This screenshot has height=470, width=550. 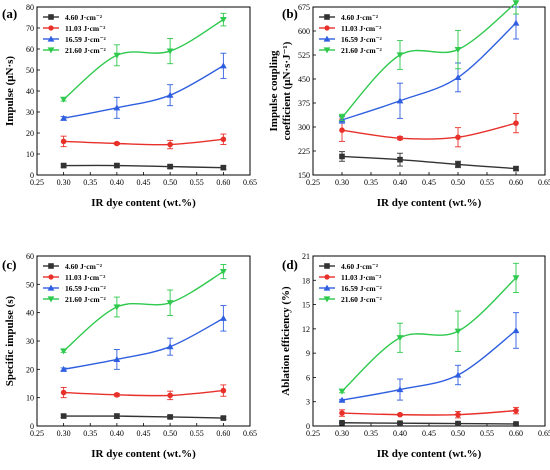 I want to click on panel-label: (b), so click(x=290, y=13).